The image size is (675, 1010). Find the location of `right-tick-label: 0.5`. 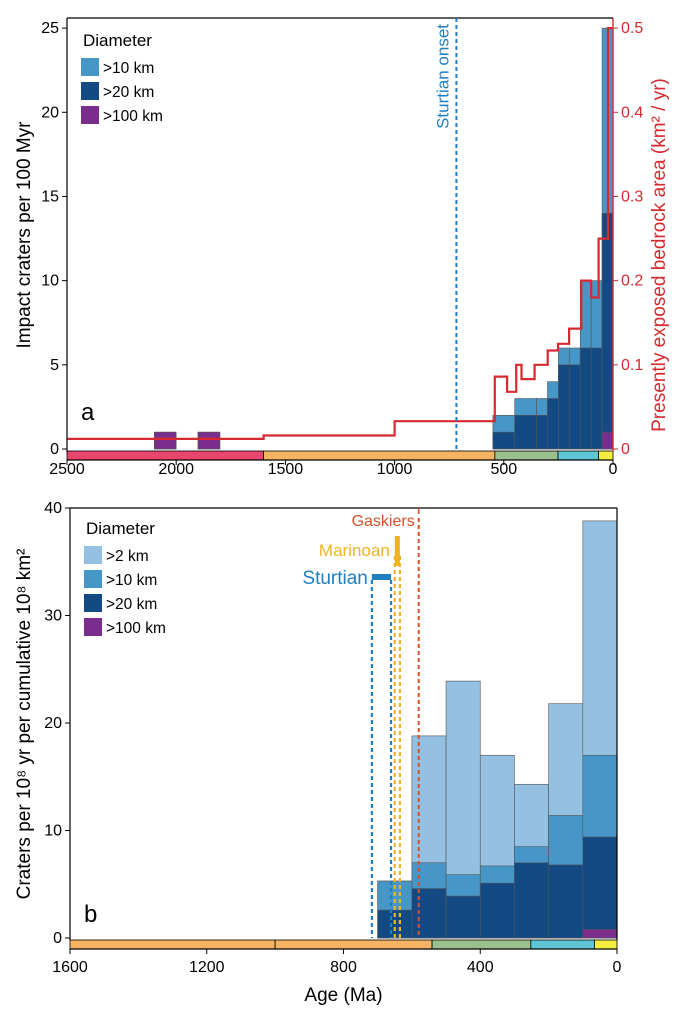

right-tick-label: 0.5 is located at coordinates (632, 28).